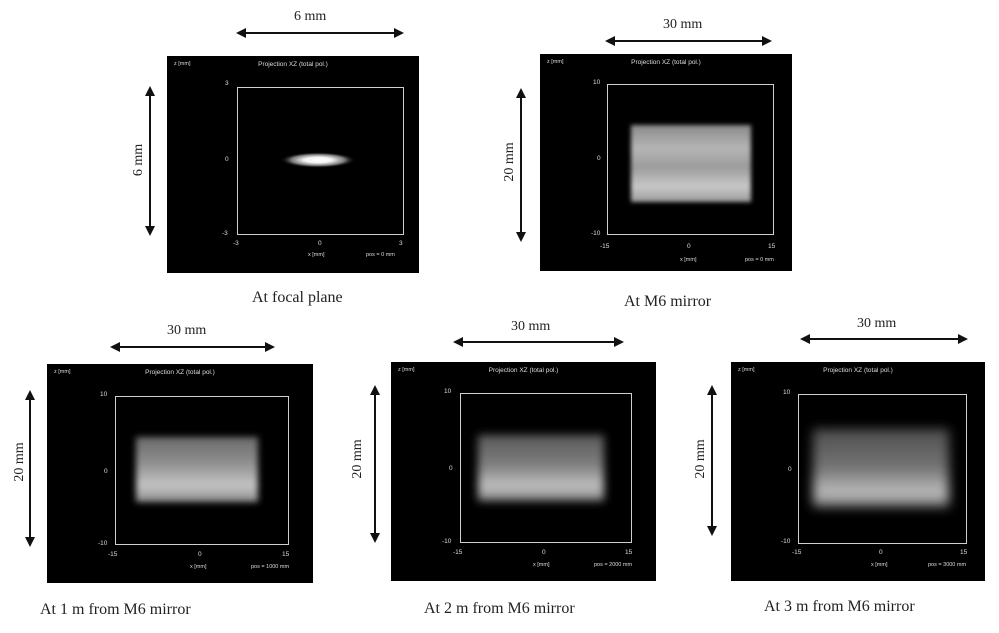 The image size is (999, 633). Describe the element at coordinates (839, 606) in the screenshot. I see `caption-3m: At 3 m from M6 mirror` at that location.